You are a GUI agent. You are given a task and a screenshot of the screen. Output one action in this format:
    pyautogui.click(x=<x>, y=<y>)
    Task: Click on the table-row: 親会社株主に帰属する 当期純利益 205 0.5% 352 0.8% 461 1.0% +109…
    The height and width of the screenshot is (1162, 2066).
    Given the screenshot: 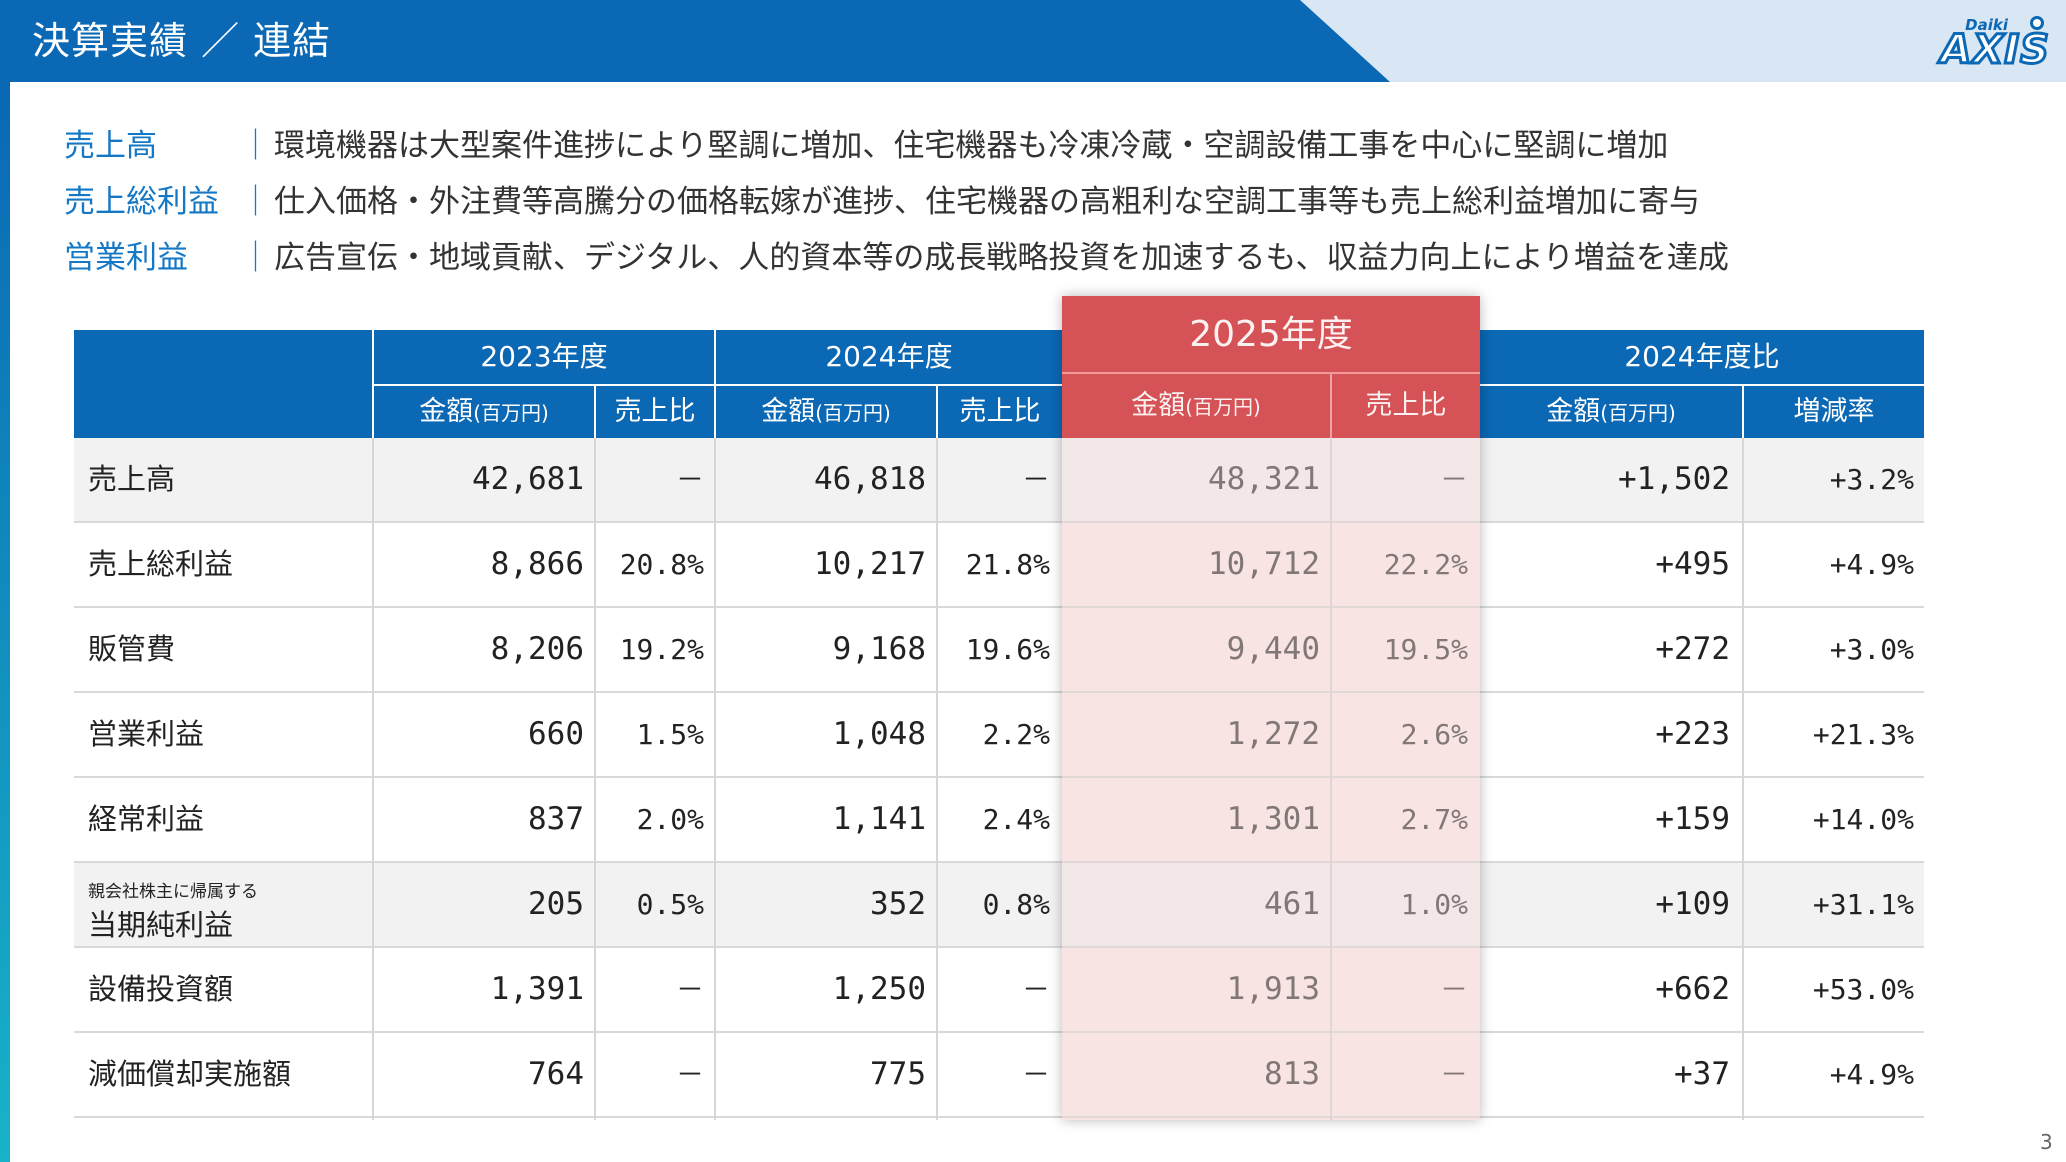 What is the action you would take?
    pyautogui.click(x=999, y=905)
    